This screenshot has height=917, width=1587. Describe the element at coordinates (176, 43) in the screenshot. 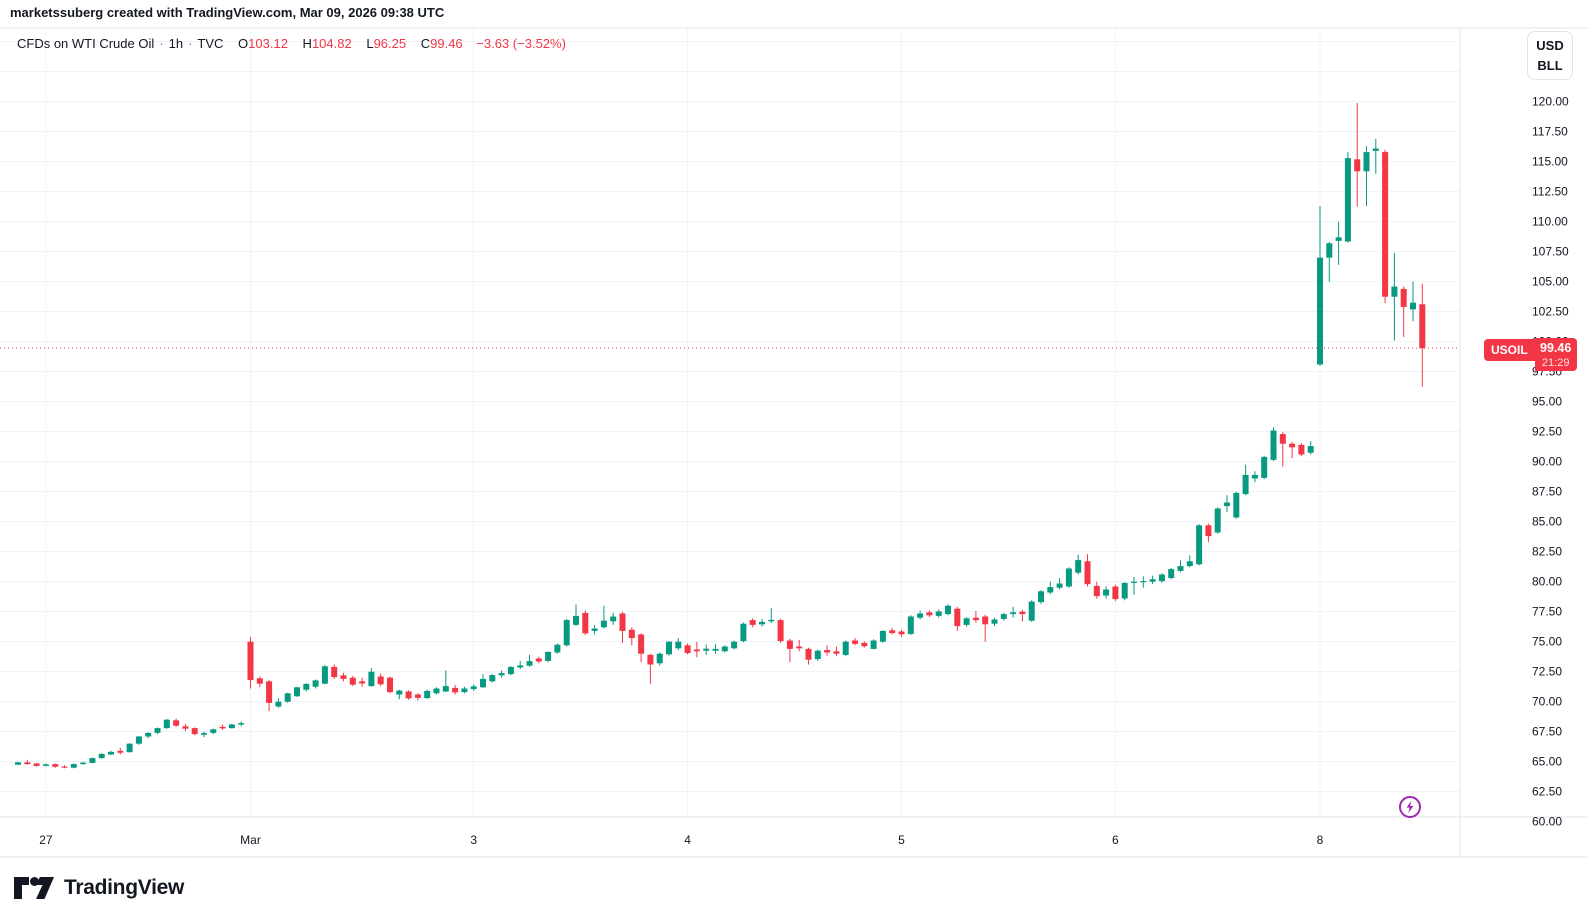

I see `legend-interval: 1h` at that location.